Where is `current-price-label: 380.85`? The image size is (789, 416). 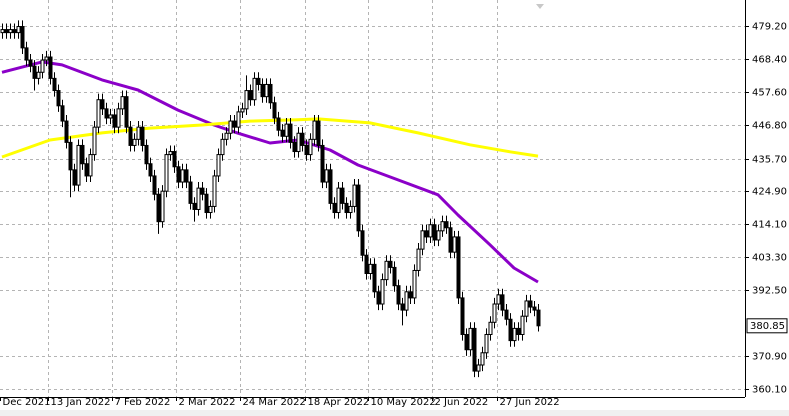 current-price-label: 380.85 is located at coordinates (767, 326).